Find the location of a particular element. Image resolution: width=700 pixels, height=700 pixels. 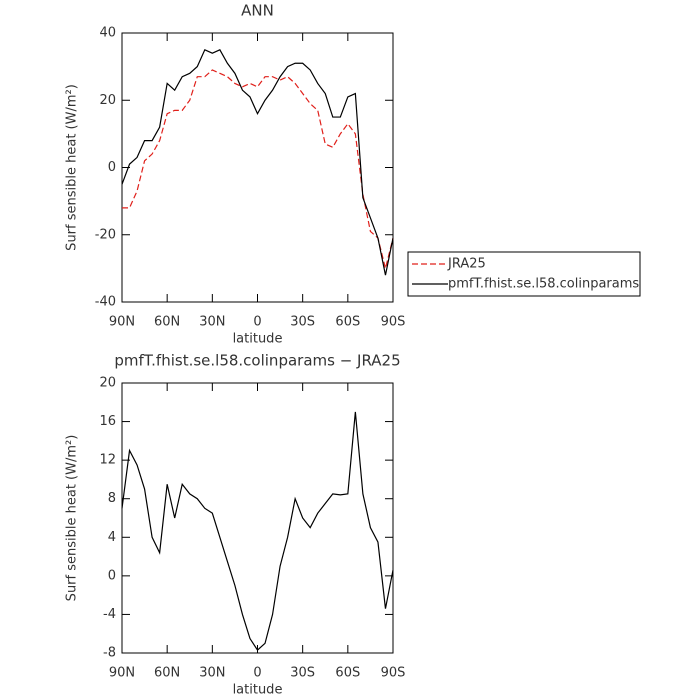

legend-label: pmfT.fhist.se.l58.colinparams is located at coordinates (543, 284).